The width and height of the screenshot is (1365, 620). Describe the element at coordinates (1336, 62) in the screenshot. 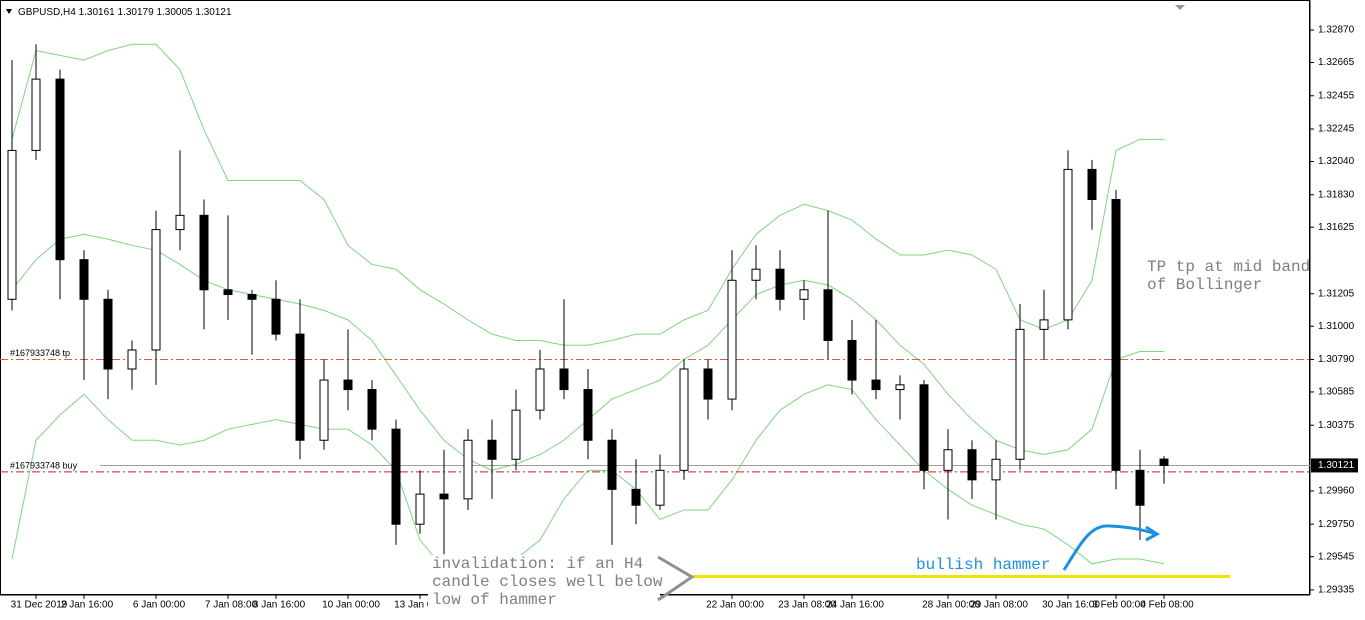

I see `y-tick-label: 1.32665` at that location.